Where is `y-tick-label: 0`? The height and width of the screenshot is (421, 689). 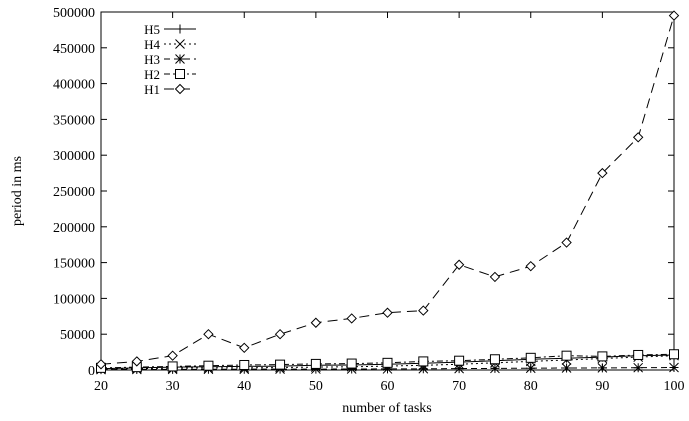
y-tick-label: 0 is located at coordinates (91, 371).